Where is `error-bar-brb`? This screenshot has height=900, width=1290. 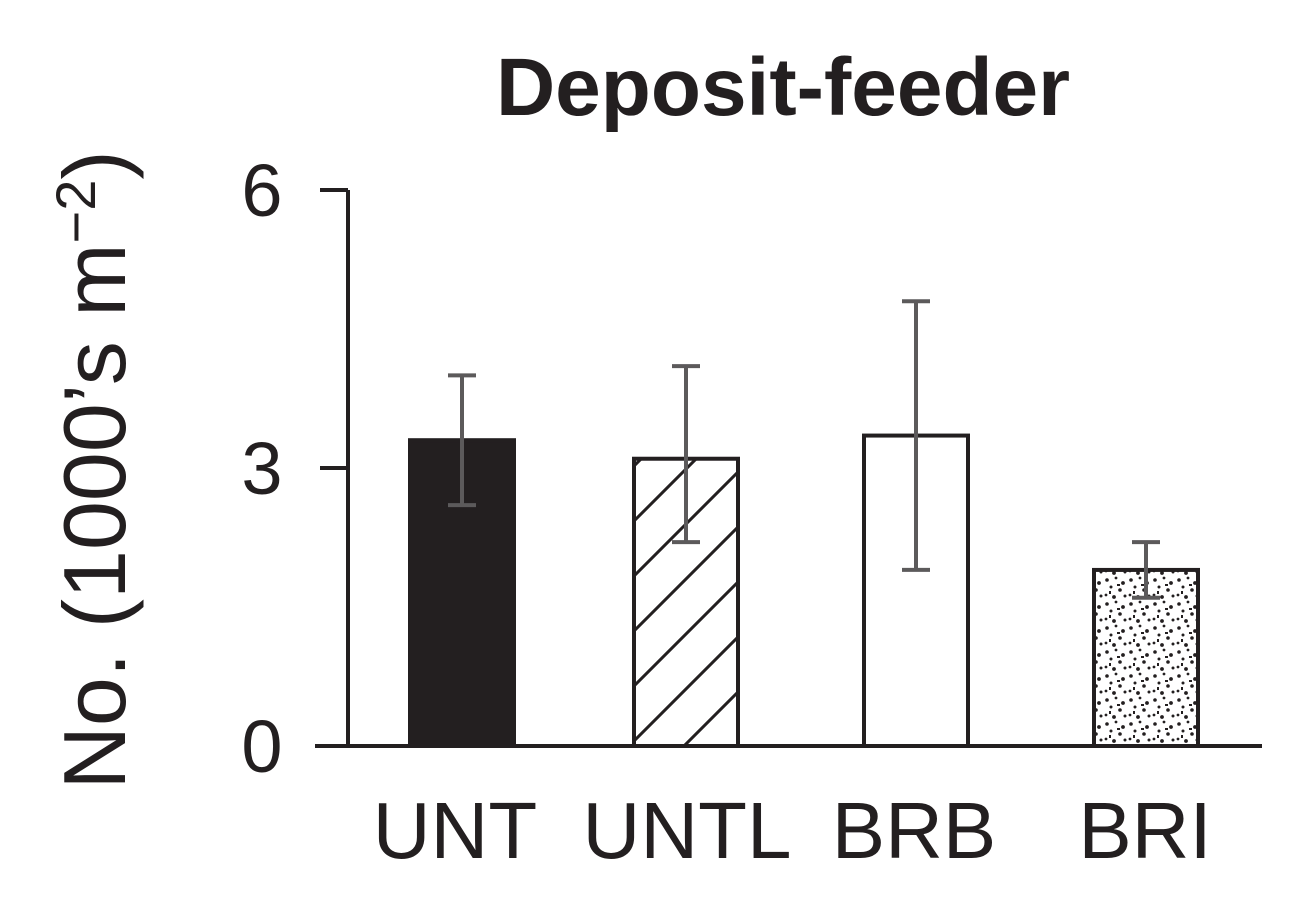 error-bar-brb is located at coordinates (916, 435).